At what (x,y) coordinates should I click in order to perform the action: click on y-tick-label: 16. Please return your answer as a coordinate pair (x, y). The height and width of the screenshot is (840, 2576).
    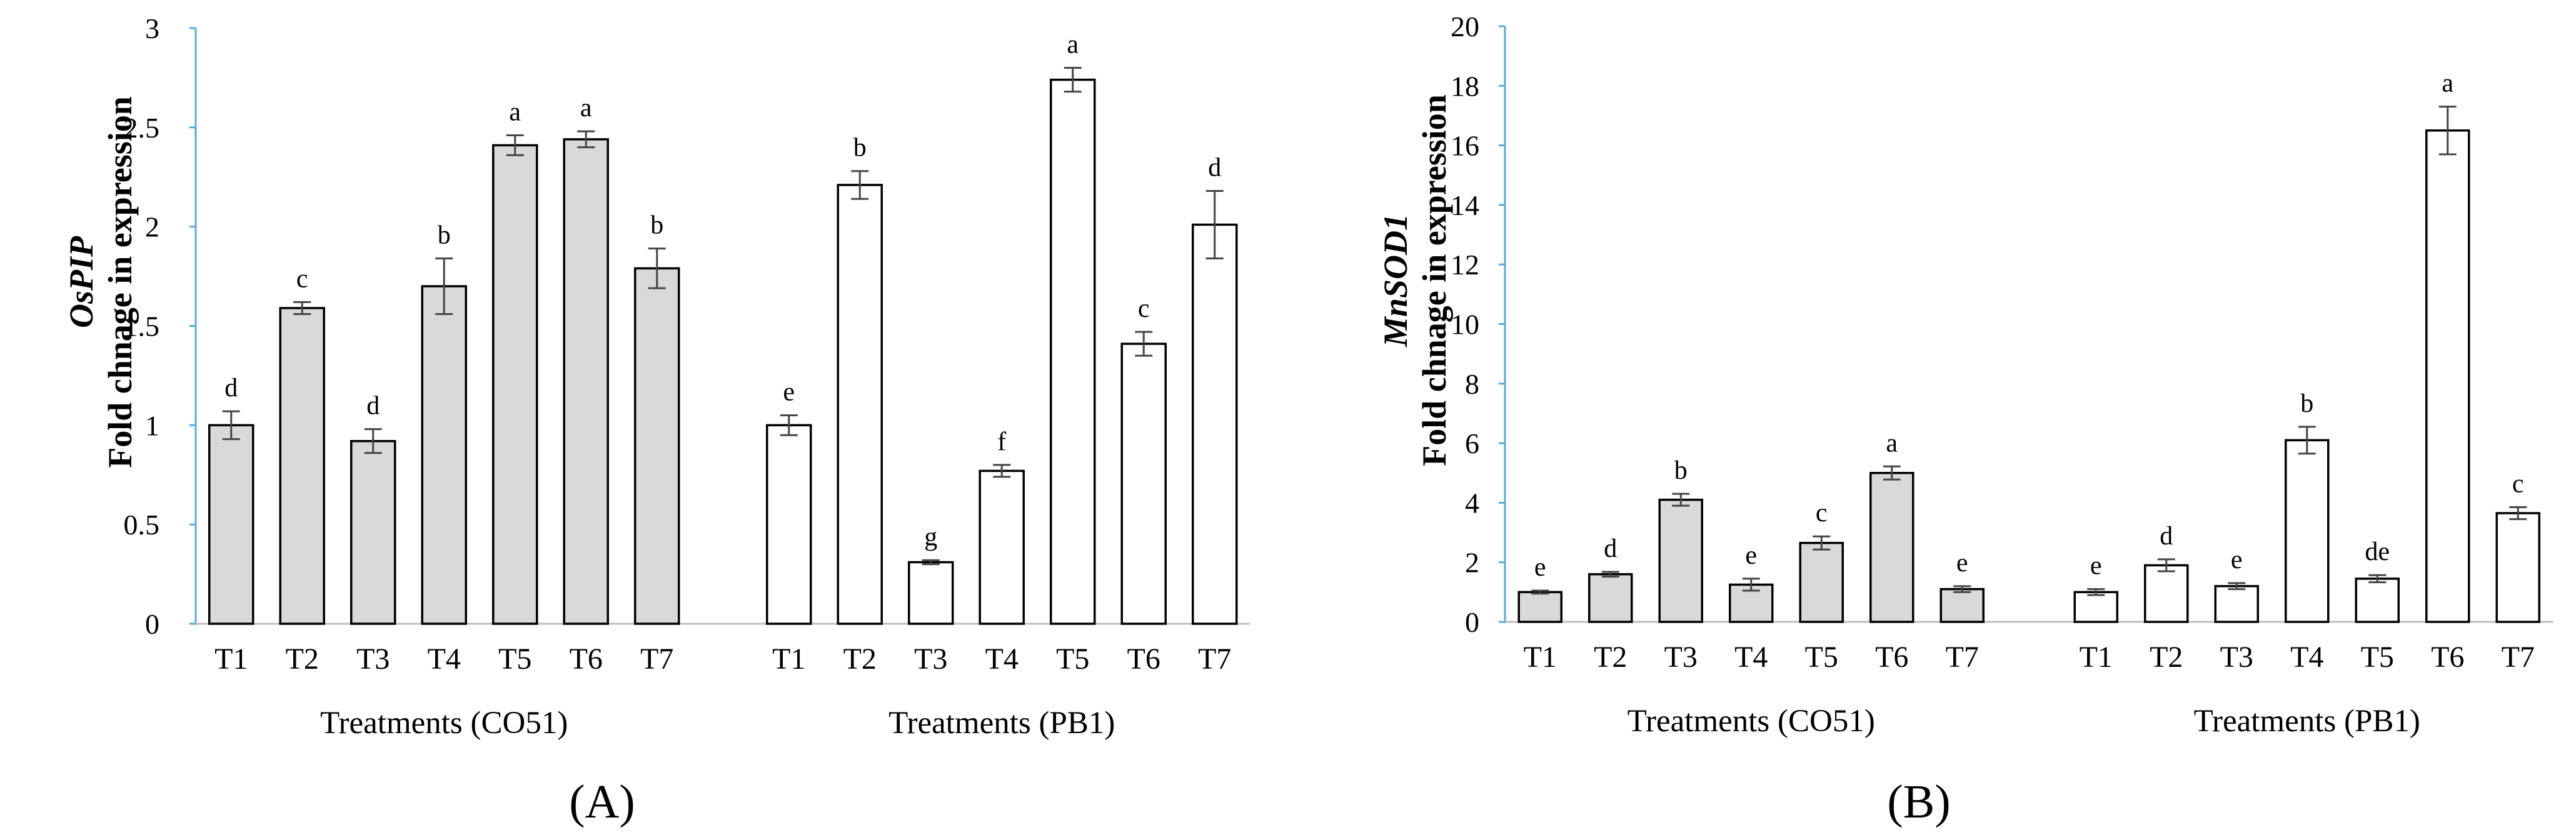
    Looking at the image, I should click on (1465, 146).